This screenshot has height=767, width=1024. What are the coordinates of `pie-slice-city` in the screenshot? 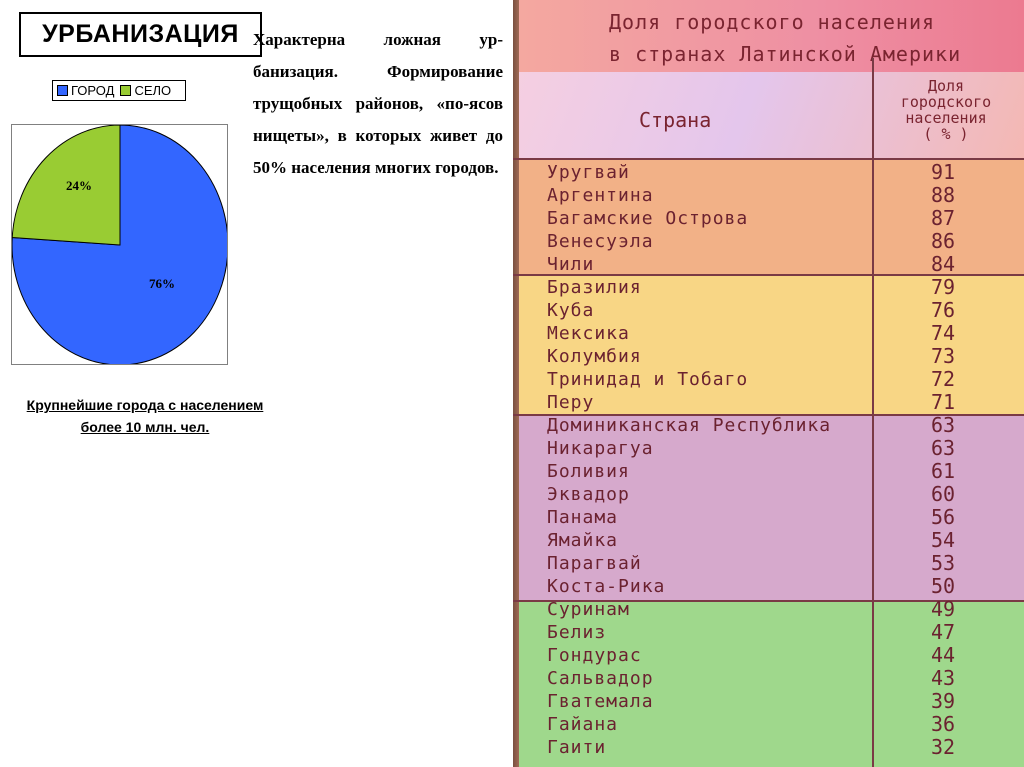 It's located at (120, 245).